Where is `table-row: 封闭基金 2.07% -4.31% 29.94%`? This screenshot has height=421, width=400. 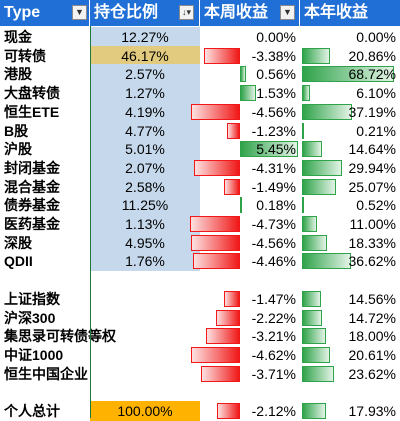
table-row: 封闭基金 2.07% -4.31% 29.94% is located at coordinates (200, 167).